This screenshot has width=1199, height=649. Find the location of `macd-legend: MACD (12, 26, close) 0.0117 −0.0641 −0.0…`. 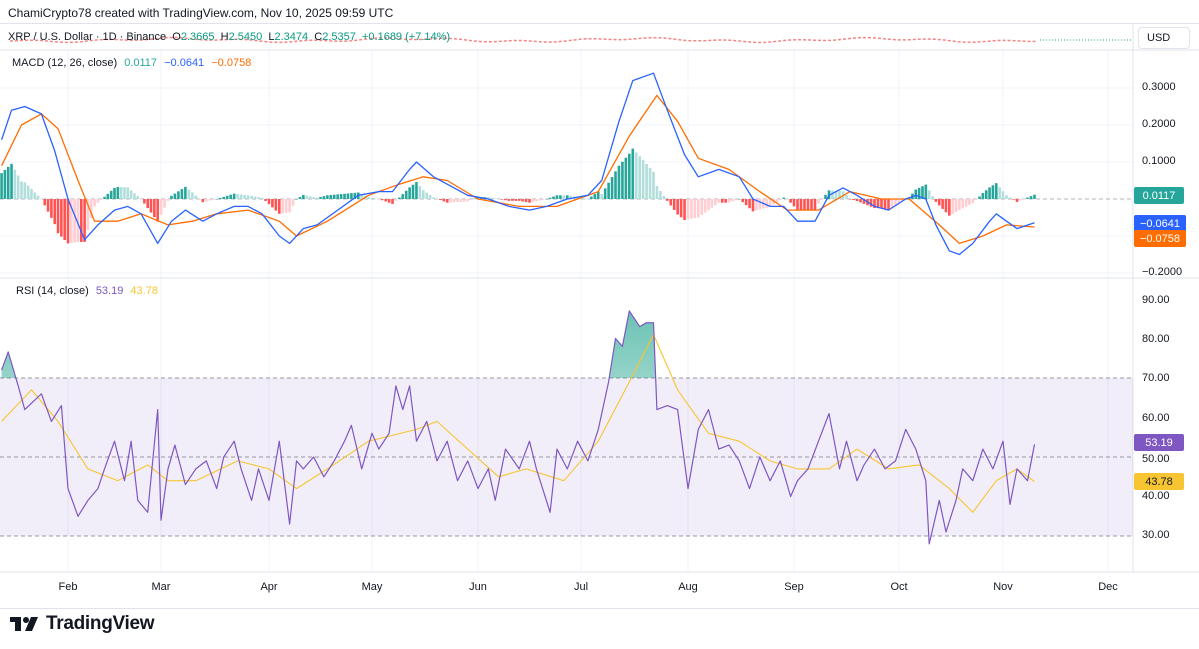

macd-legend: MACD (12, 26, close) 0.0117 −0.0641 −0.0… is located at coordinates (133, 63).